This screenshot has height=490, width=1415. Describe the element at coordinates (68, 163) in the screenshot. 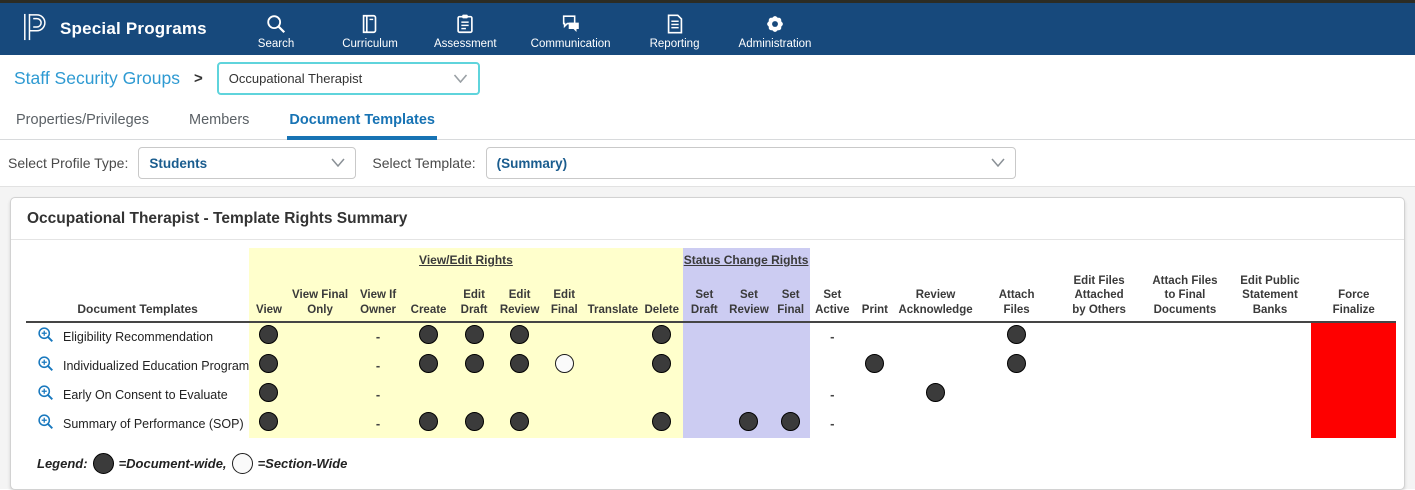

I see `profile-type-label: Select Profile Type:` at that location.